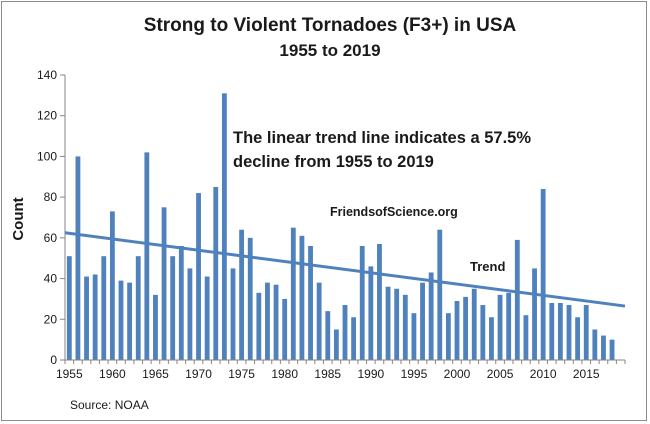 The width and height of the screenshot is (650, 424). What do you see at coordinates (190, 314) in the screenshot?
I see `bar-1969` at bounding box center [190, 314].